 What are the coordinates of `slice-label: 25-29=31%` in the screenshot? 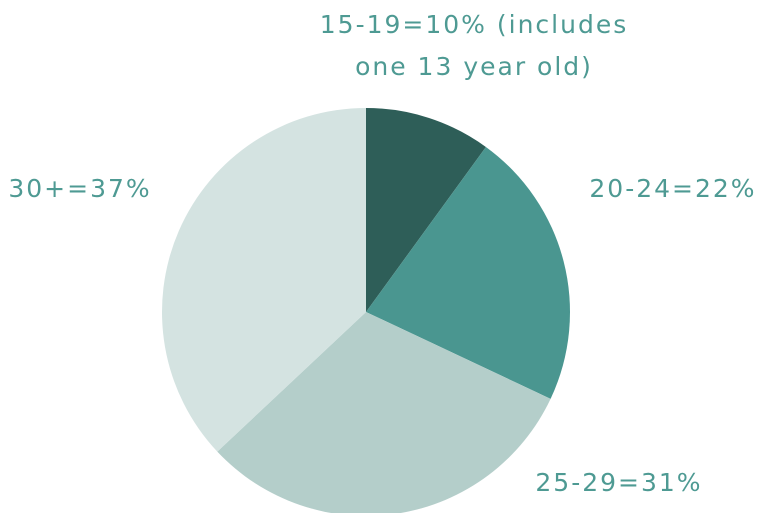 It's located at (619, 482).